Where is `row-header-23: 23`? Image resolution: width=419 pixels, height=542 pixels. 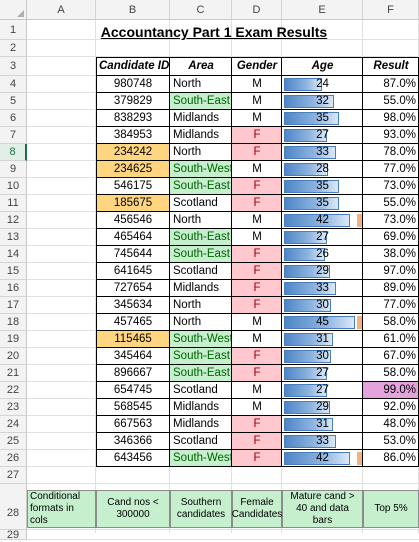 row-header-23: 23 is located at coordinates (13, 407).